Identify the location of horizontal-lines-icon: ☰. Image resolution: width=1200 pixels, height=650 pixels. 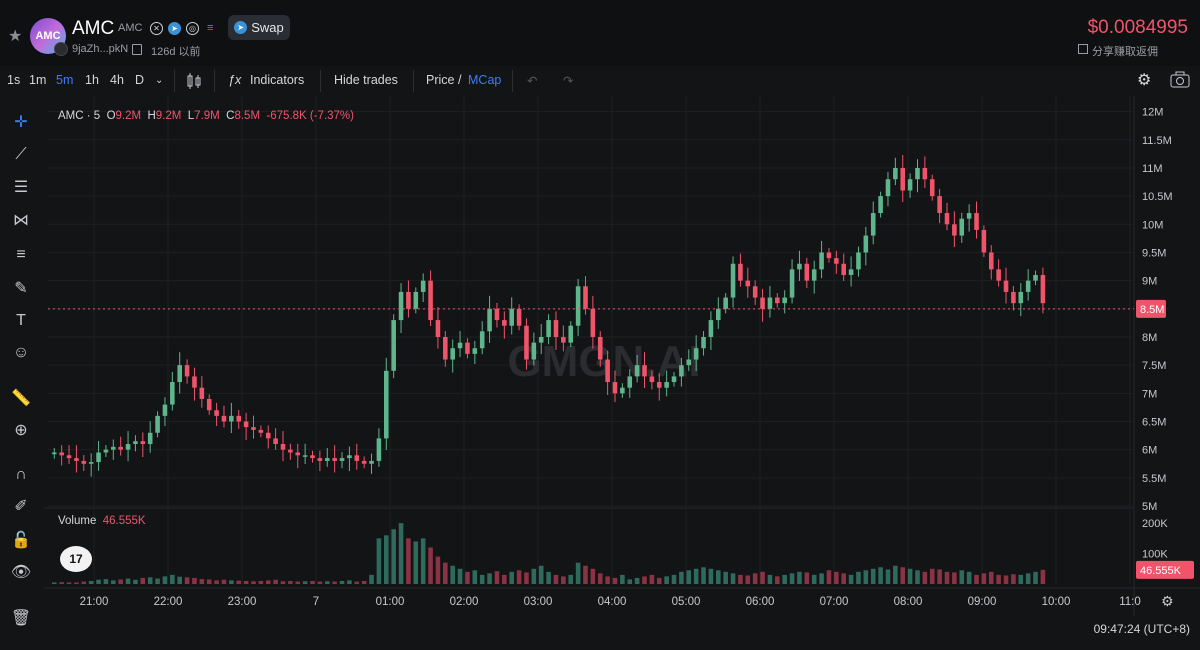
(21, 187).